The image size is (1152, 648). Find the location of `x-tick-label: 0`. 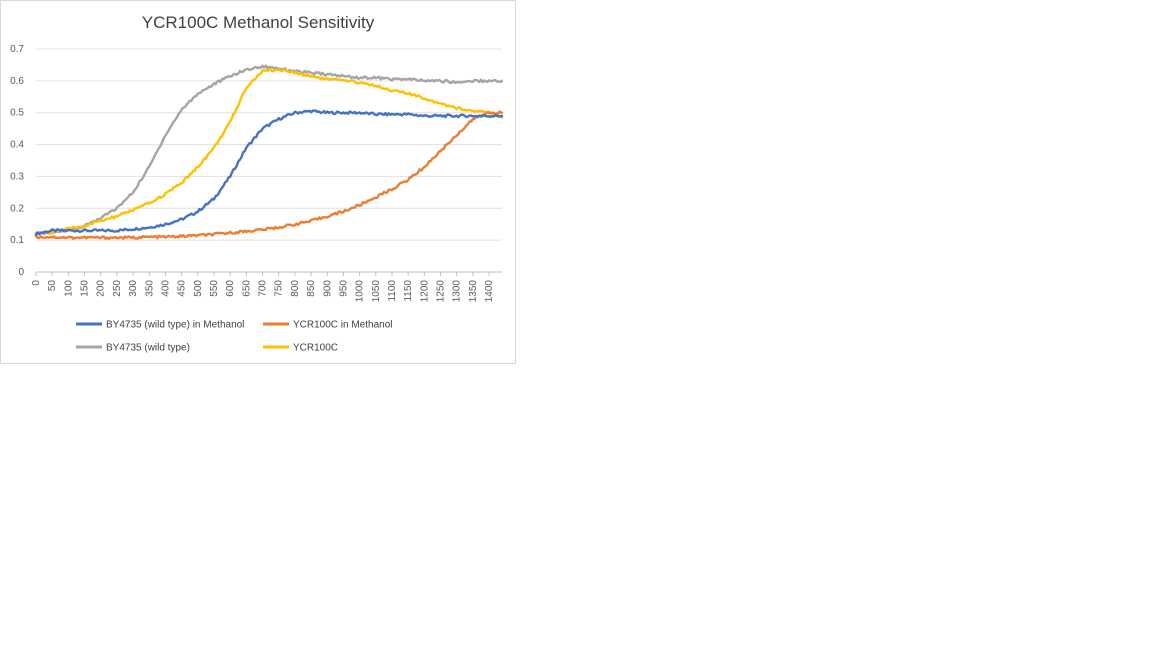

x-tick-label: 0 is located at coordinates (36, 283).